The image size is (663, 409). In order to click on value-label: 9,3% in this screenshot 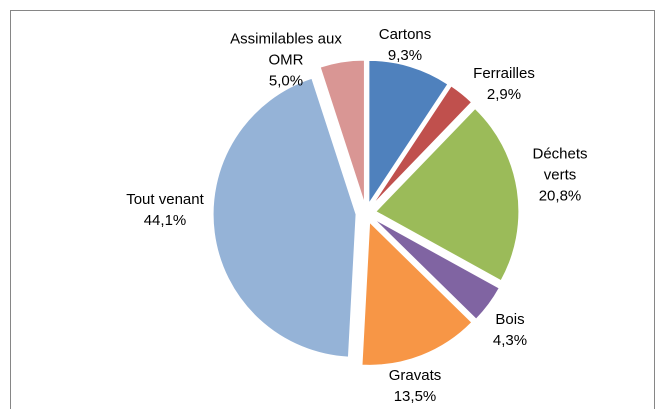, I will do `click(405, 55)`.